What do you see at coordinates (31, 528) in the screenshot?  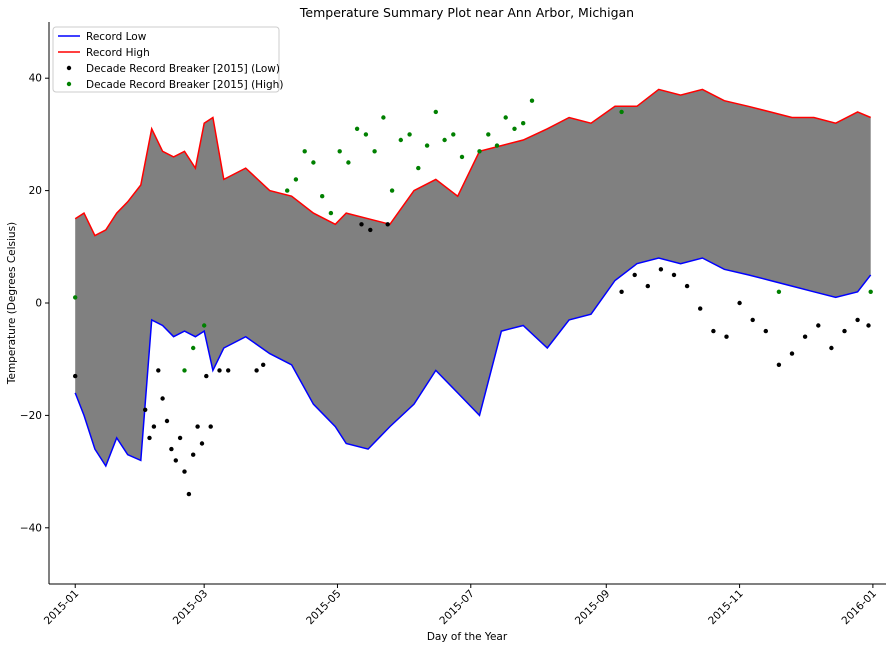 I see `y-tick-label: −40` at bounding box center [31, 528].